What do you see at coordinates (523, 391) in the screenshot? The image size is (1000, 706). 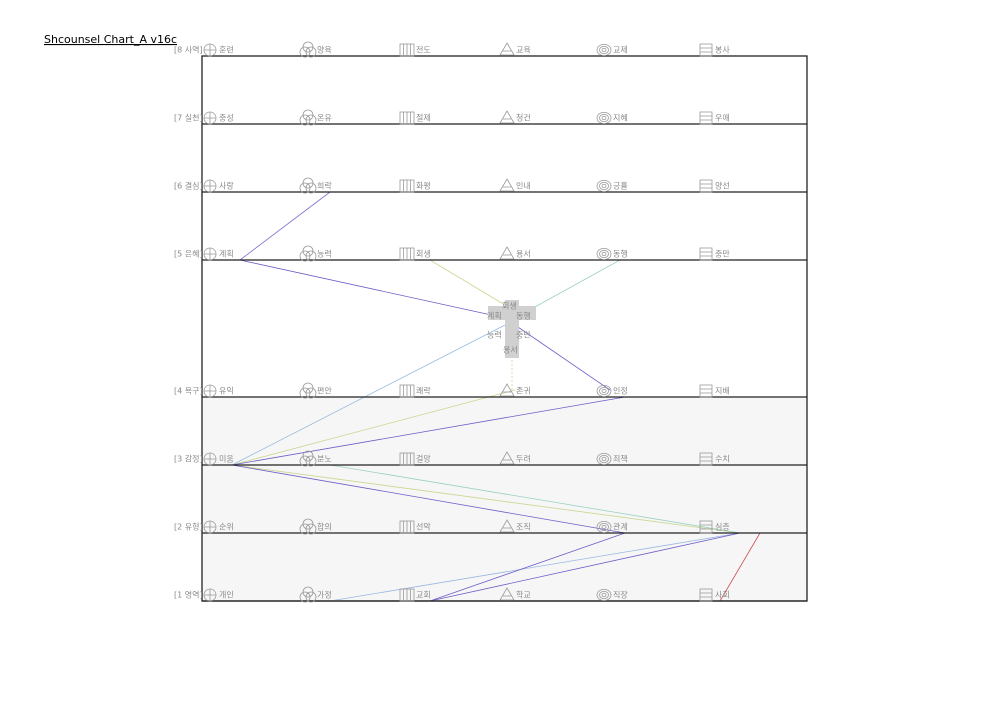 I see `item-label: 존귀` at bounding box center [523, 391].